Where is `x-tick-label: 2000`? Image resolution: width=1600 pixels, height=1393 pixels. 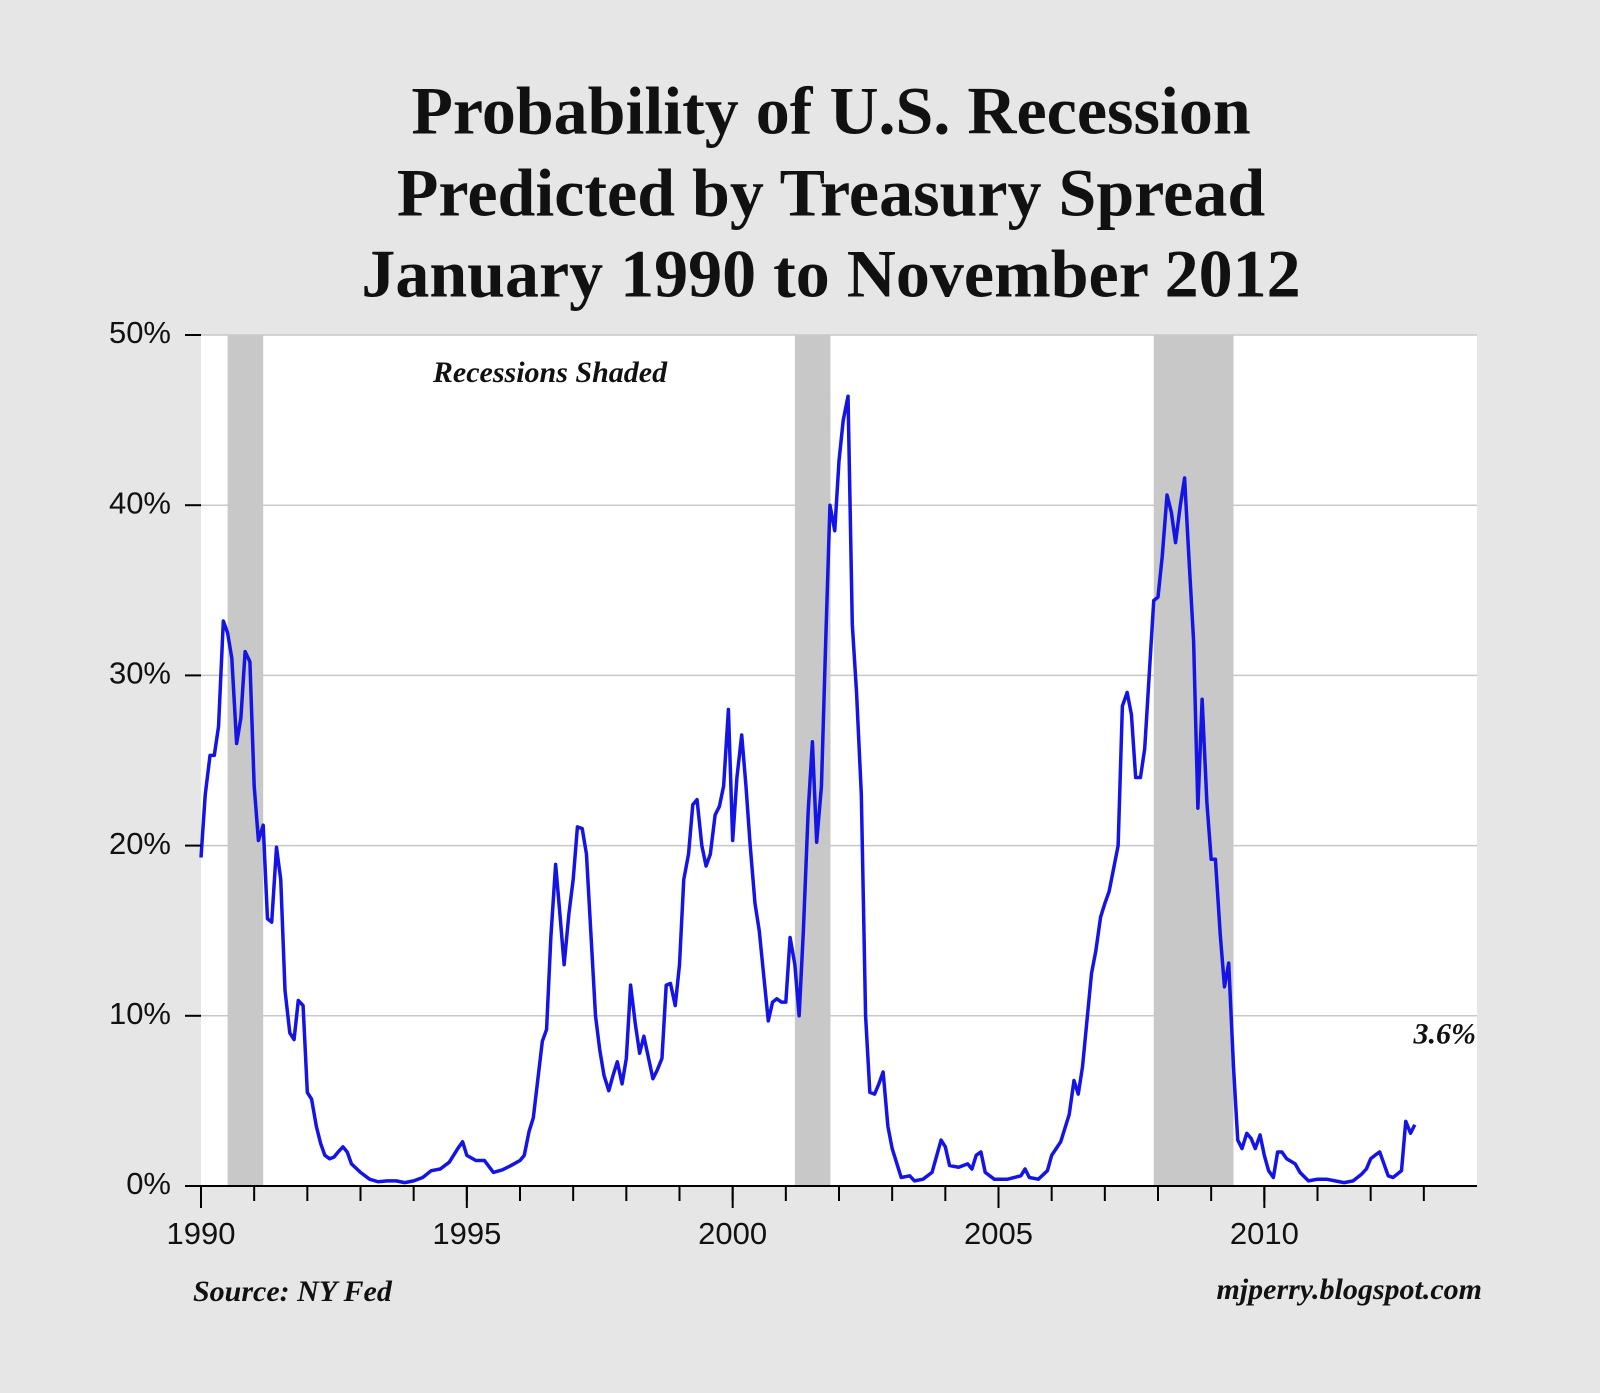 x-tick-label: 2000 is located at coordinates (732, 1233).